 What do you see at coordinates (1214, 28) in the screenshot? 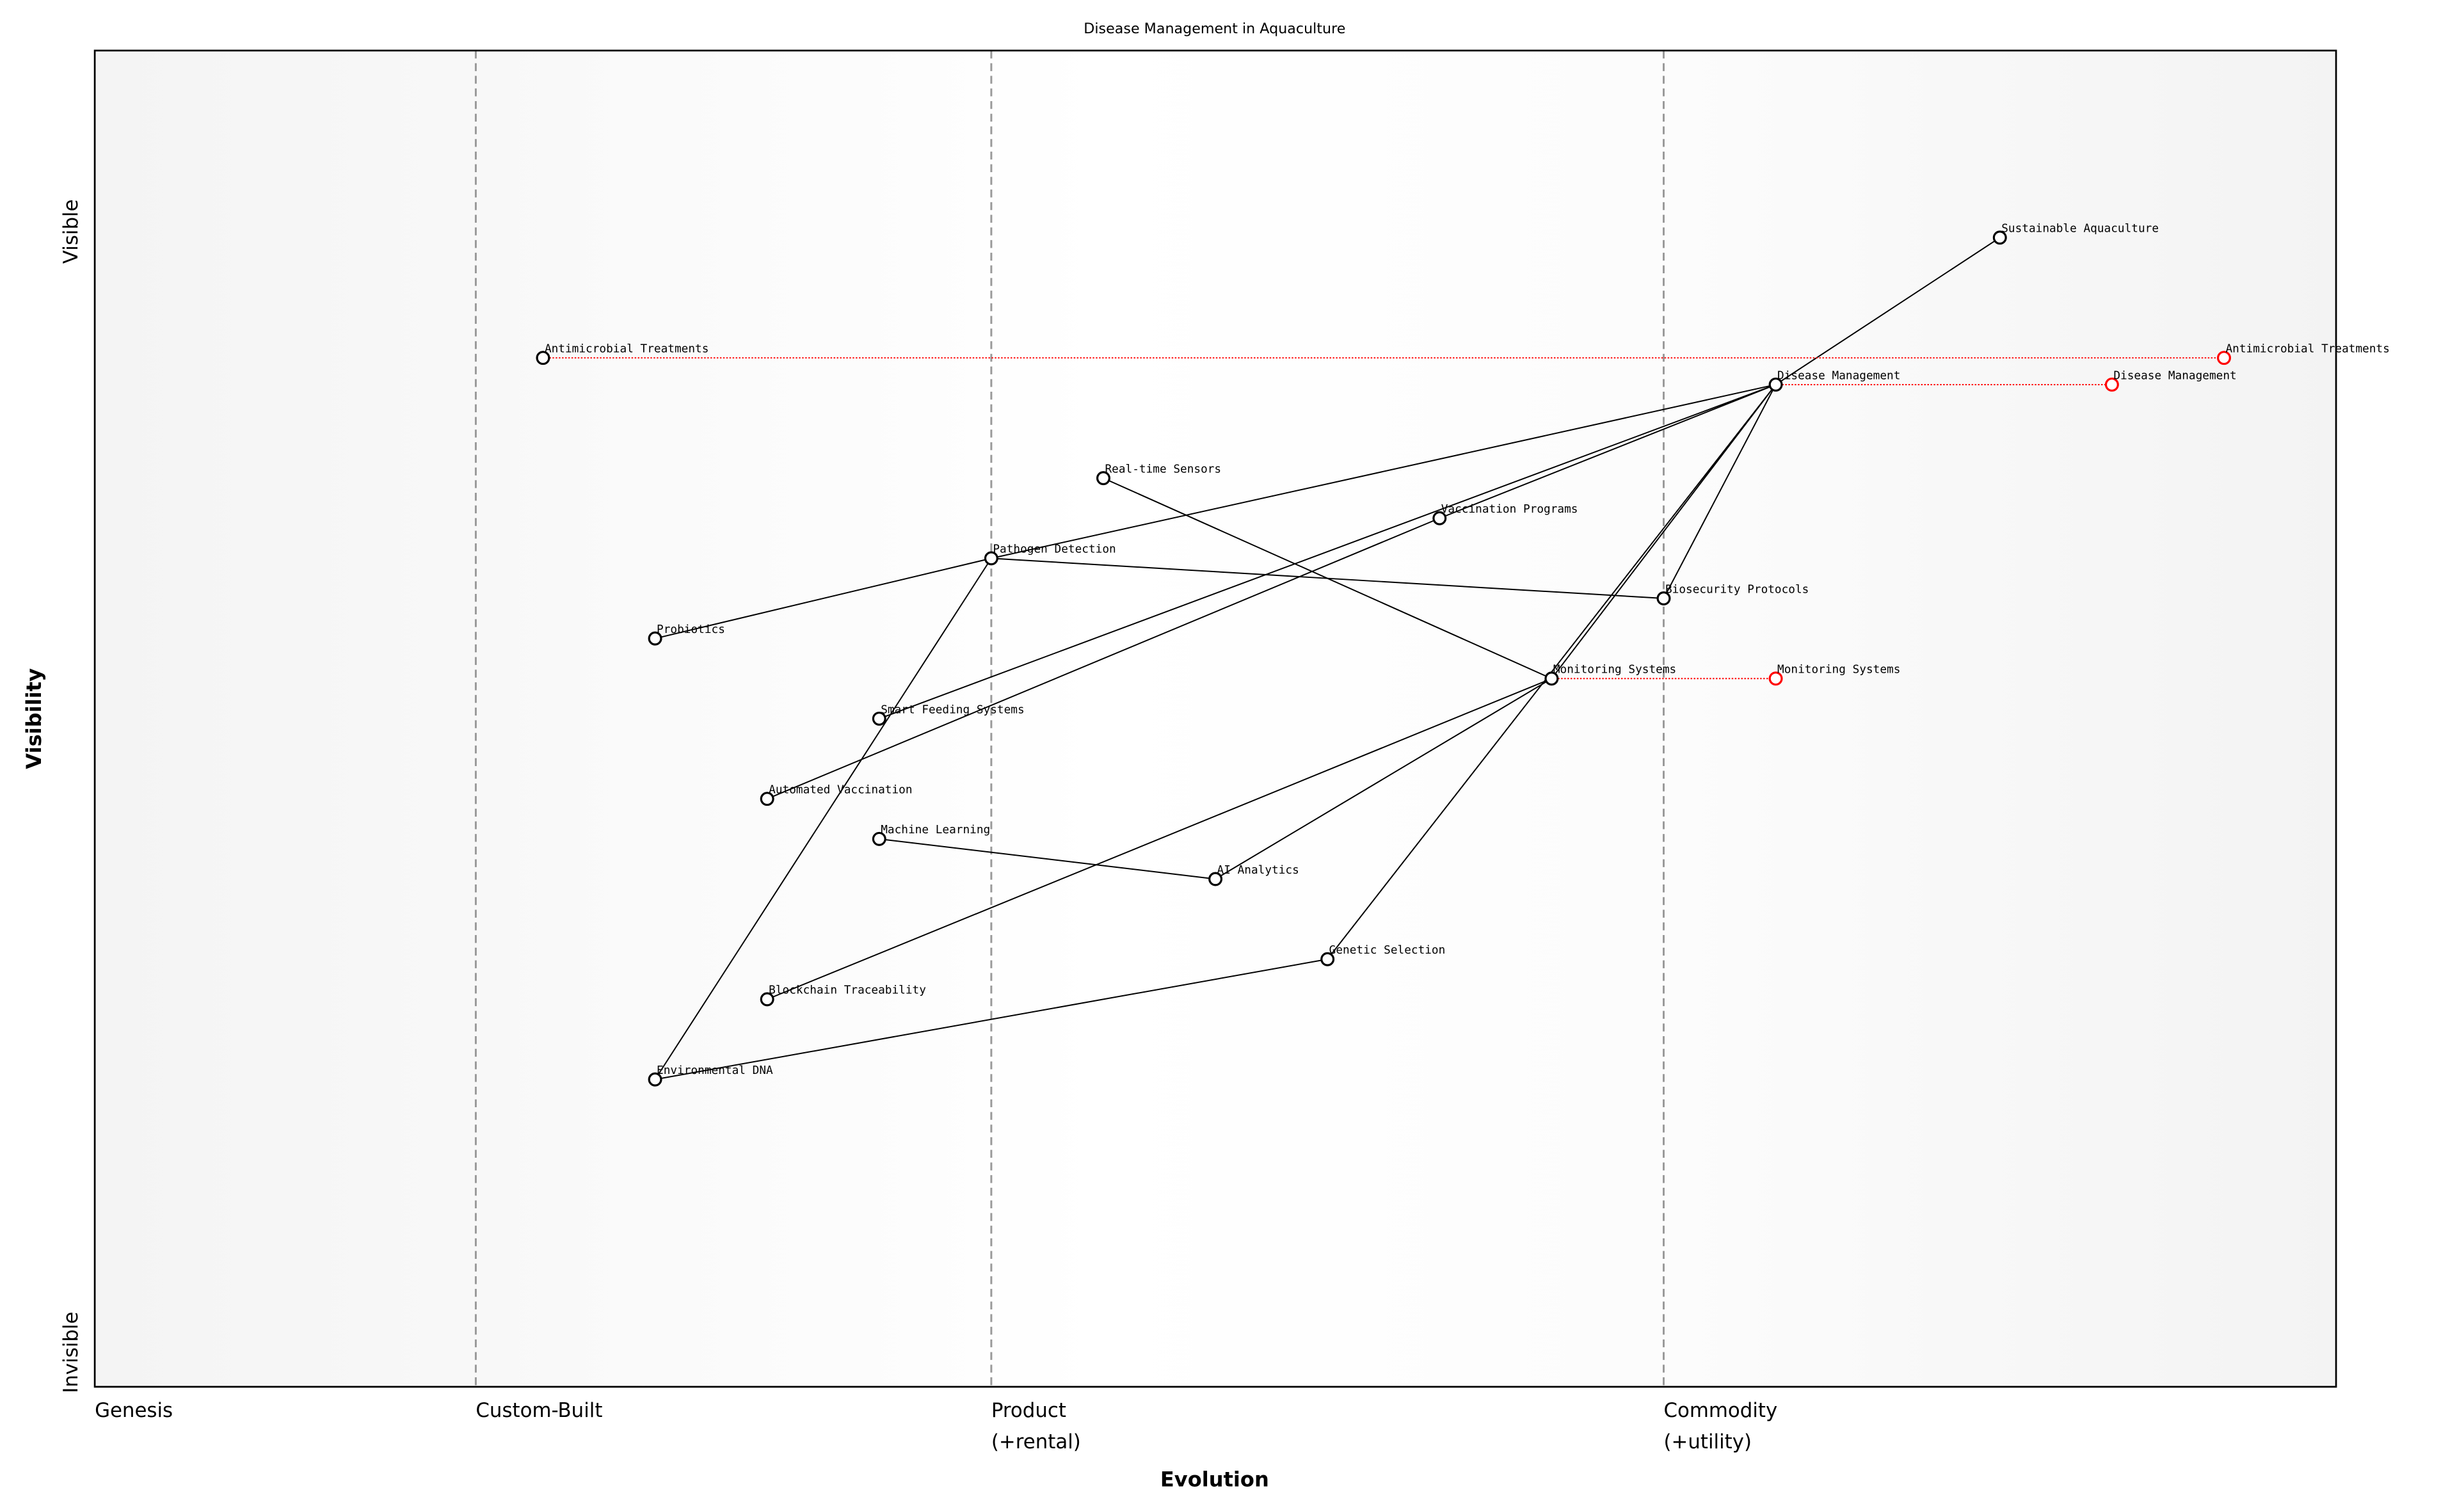
I see `chart-title: Disease Management in Aquaculture` at bounding box center [1214, 28].